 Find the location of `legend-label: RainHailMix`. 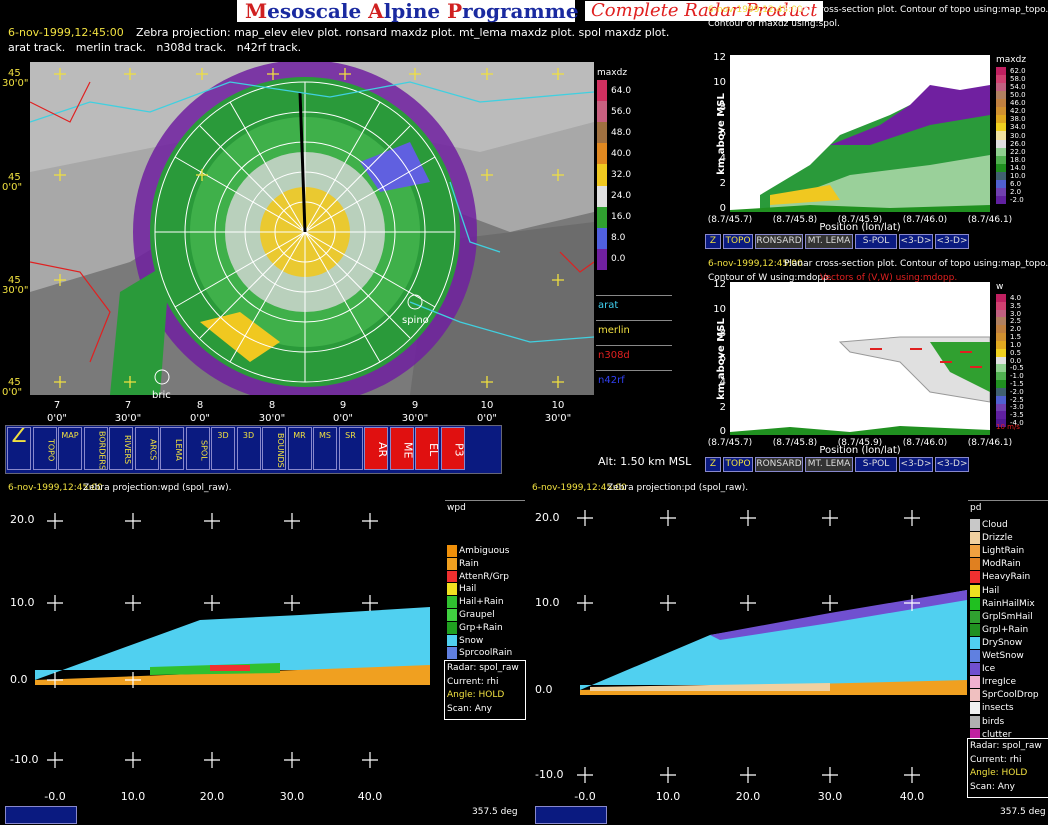

legend-label: RainHailMix is located at coordinates (1008, 603).